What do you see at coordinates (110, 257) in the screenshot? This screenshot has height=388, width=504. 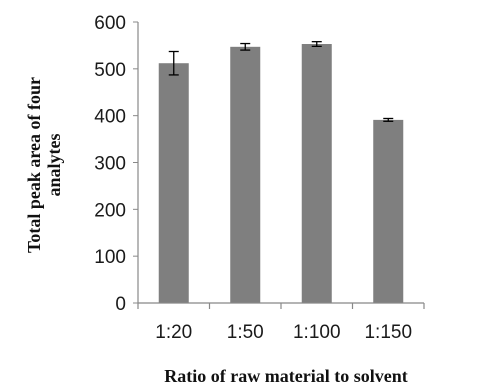 I see `y-tick-label: 100` at bounding box center [110, 257].